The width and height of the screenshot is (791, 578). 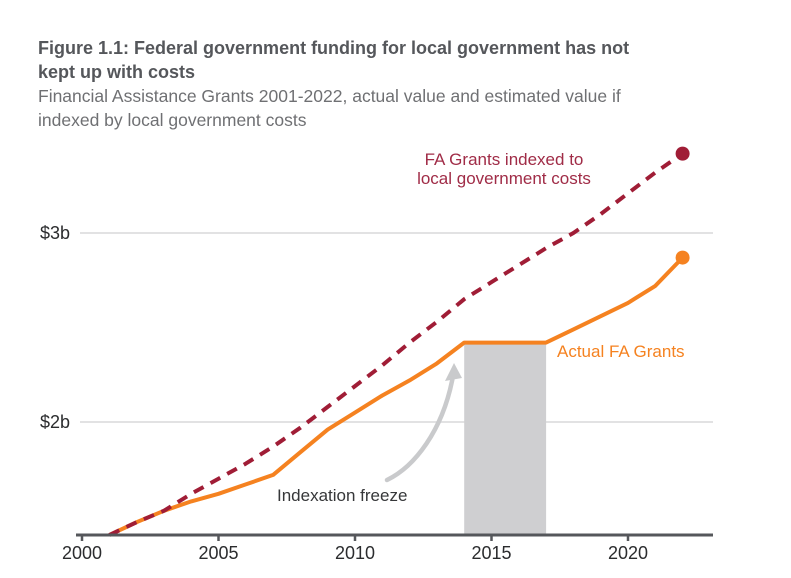 What do you see at coordinates (342, 495) in the screenshot?
I see `indexation-freeze-annotation: Indexation freeze` at bounding box center [342, 495].